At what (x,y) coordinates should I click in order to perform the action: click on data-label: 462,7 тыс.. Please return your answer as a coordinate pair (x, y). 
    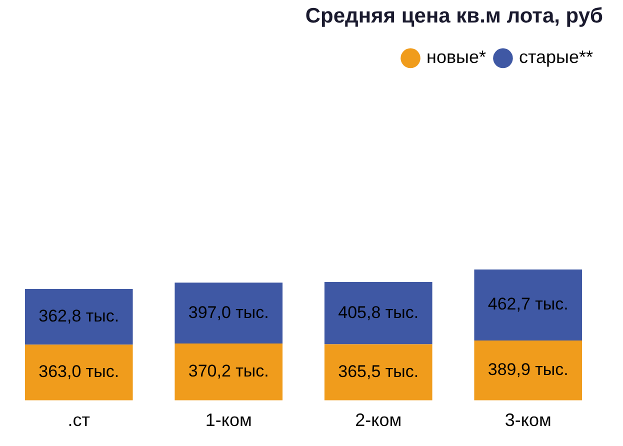
    Looking at the image, I should click on (528, 304).